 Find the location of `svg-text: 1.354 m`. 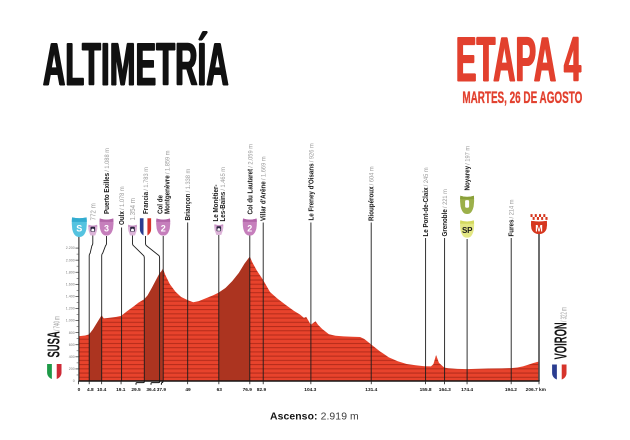

svg-text: 1.354 m is located at coordinates (133, 209).